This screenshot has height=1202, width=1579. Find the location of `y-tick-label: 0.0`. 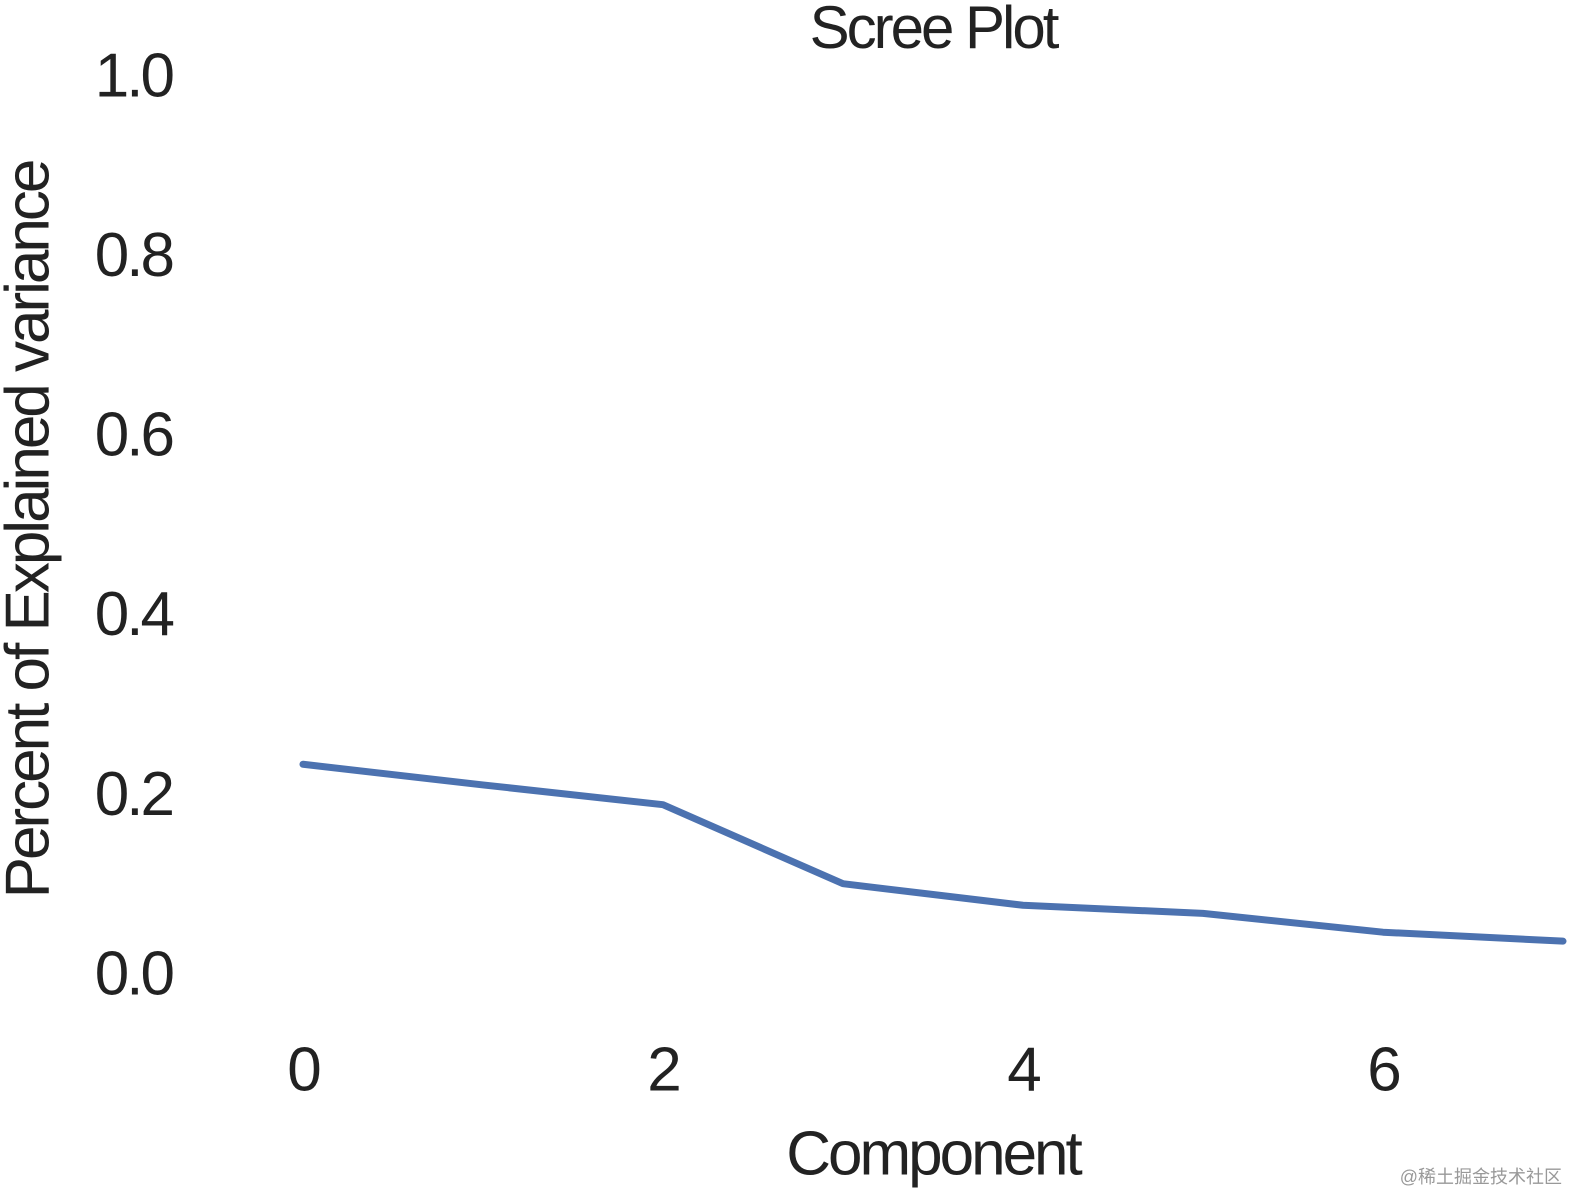

y-tick-label: 0.0 is located at coordinates (134, 973).